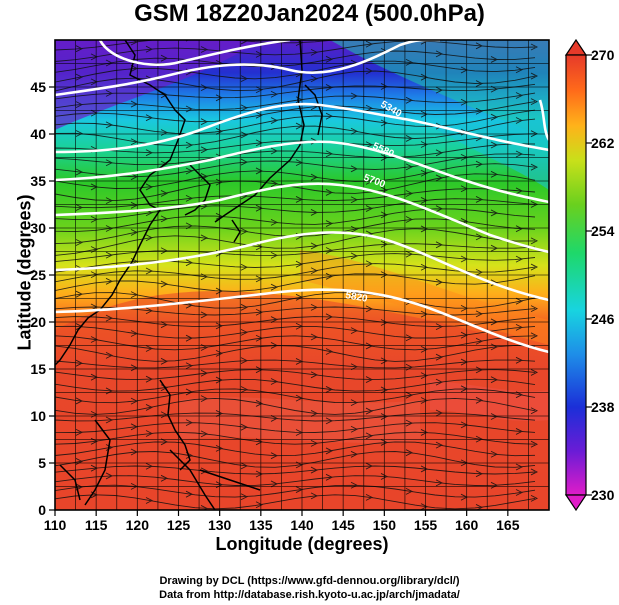 Image resolution: width=619 pixels, height=605 pixels. What do you see at coordinates (42, 298) in the screenshot?
I see `y-axis: 0 5 10 15 20 25 30 35 40 45` at bounding box center [42, 298].